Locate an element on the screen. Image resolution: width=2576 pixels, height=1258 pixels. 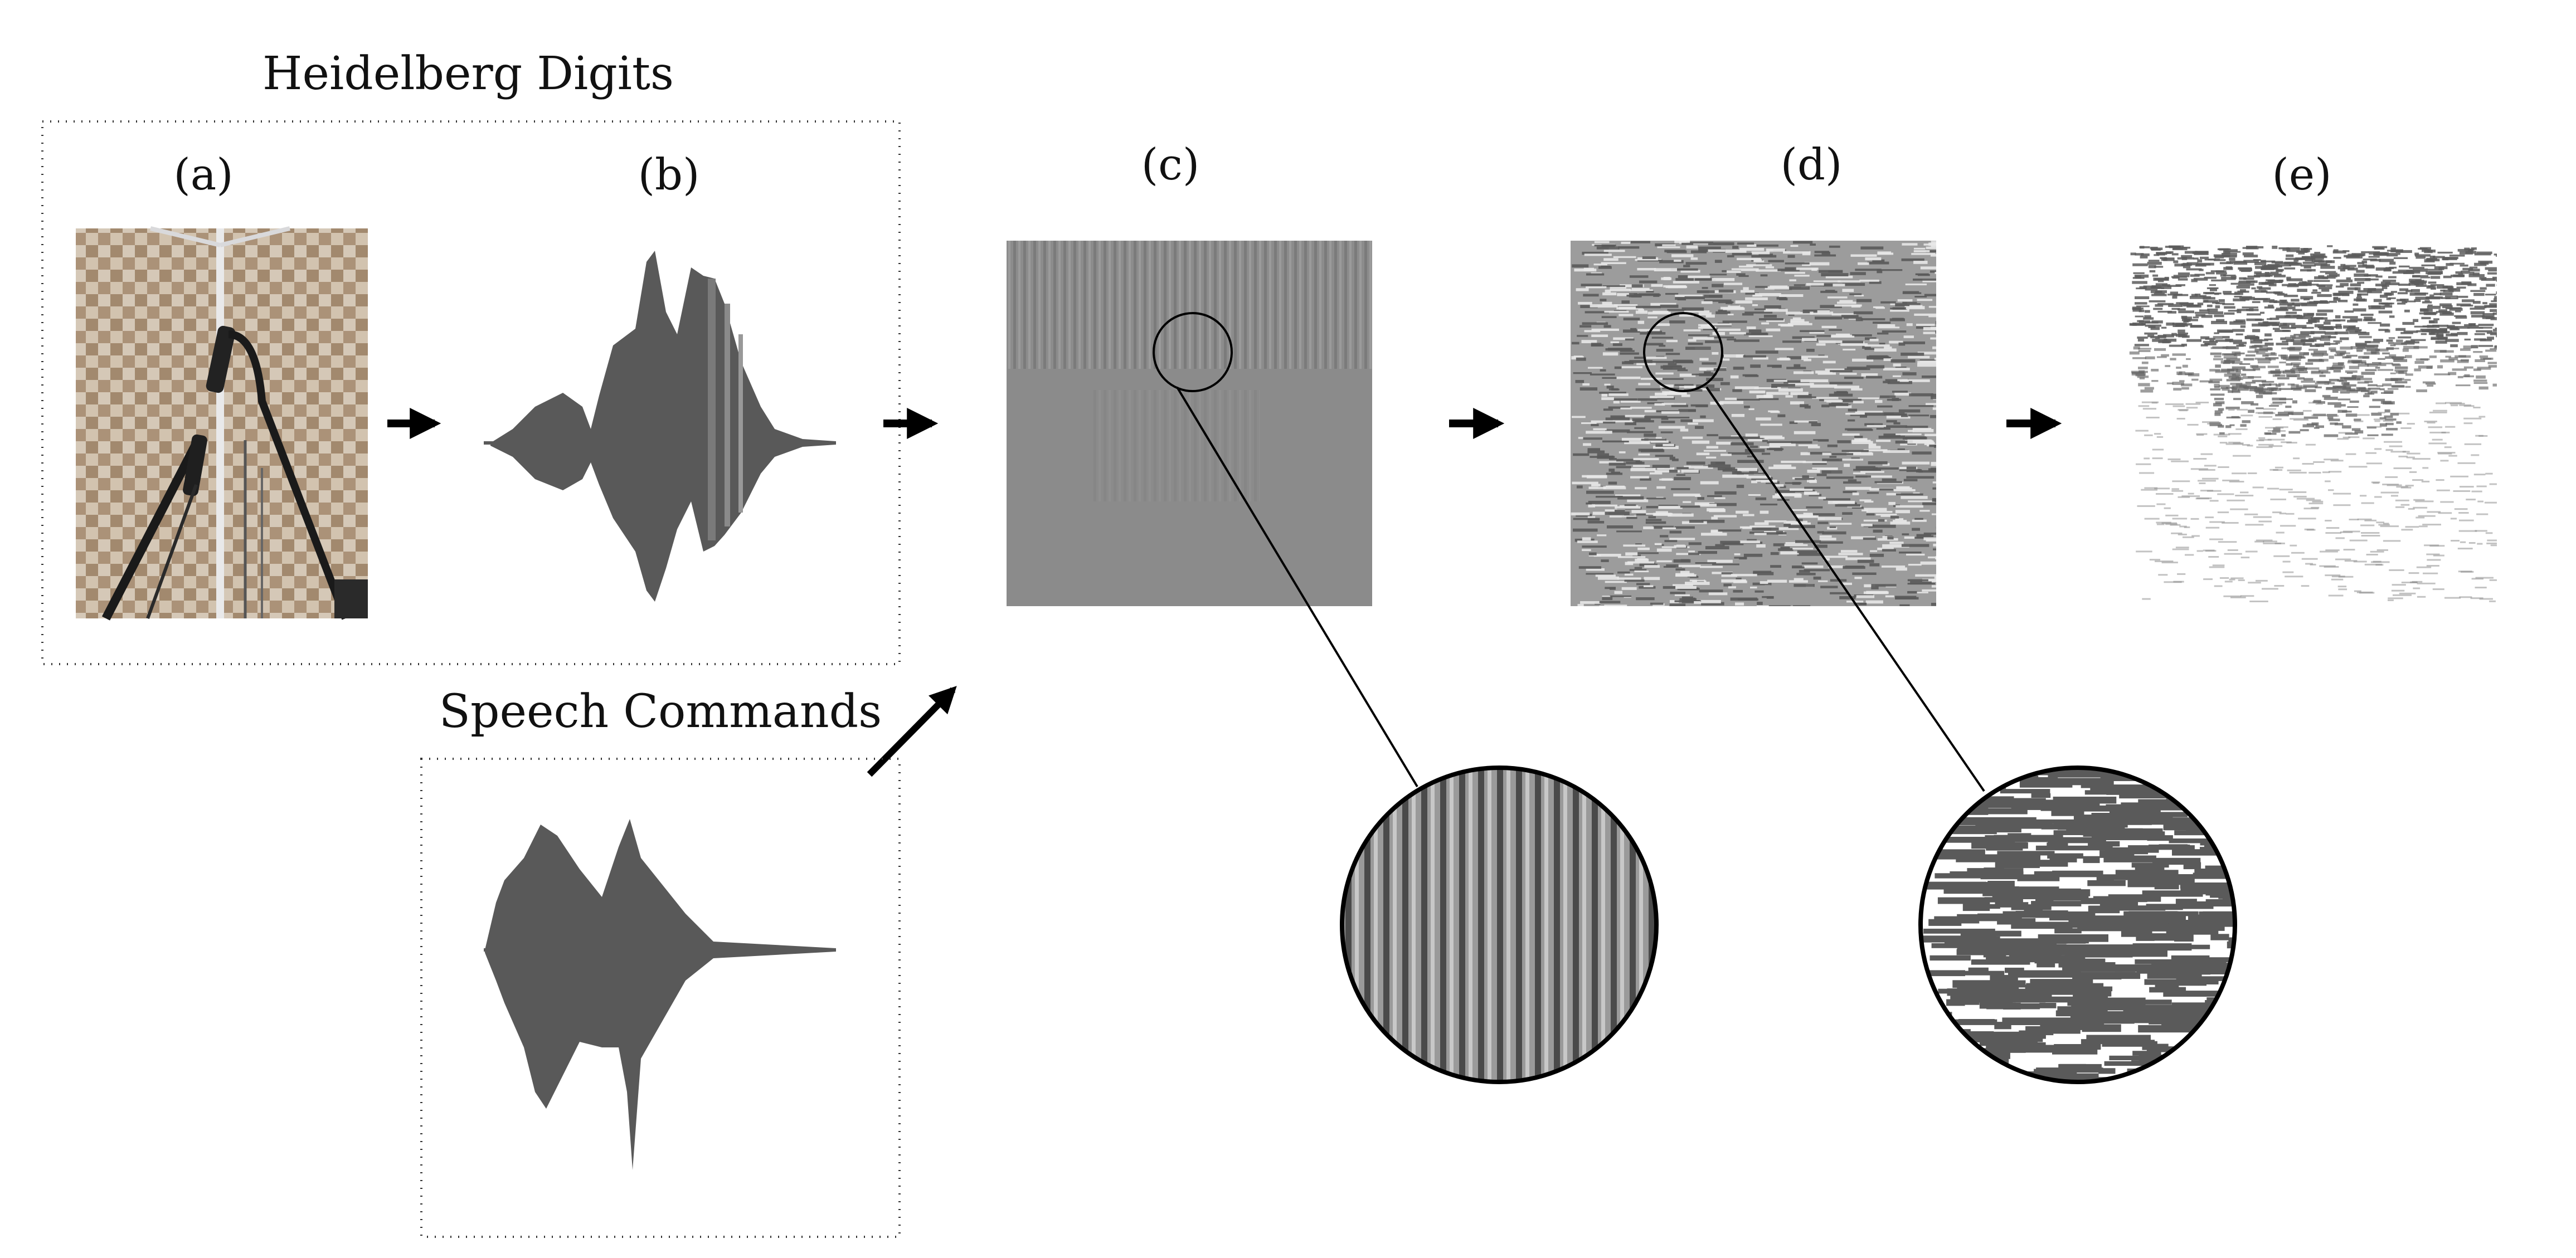
spike-output-panel is located at coordinates (2313, 423).